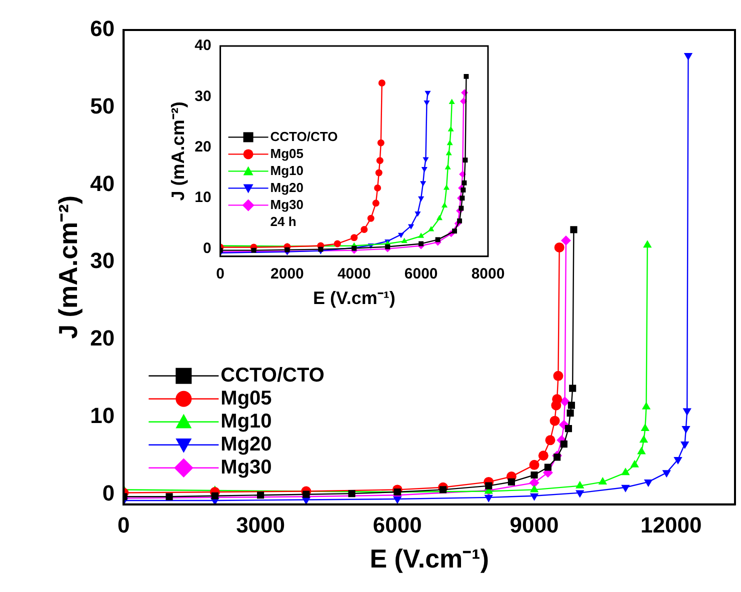 Image resolution: width=741 pixels, height=592 pixels. What do you see at coordinates (102, 105) in the screenshot?
I see `y-tick-label: 50` at bounding box center [102, 105].